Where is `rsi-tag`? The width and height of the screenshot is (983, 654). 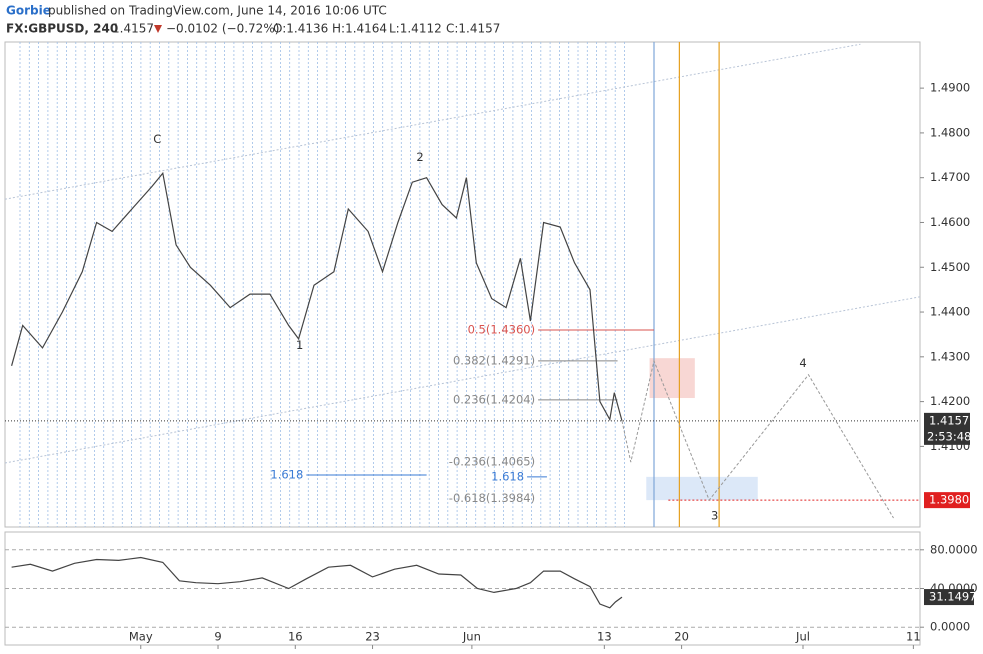
rsi-tag is located at coordinates (949, 597).